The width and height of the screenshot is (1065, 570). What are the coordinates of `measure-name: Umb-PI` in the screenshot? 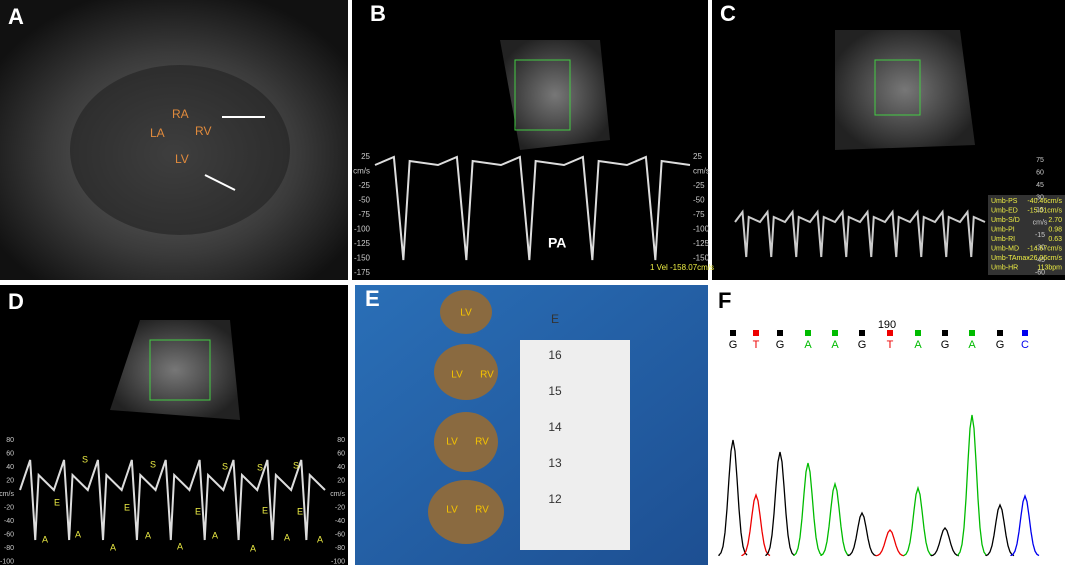 It's located at (1003, 229).